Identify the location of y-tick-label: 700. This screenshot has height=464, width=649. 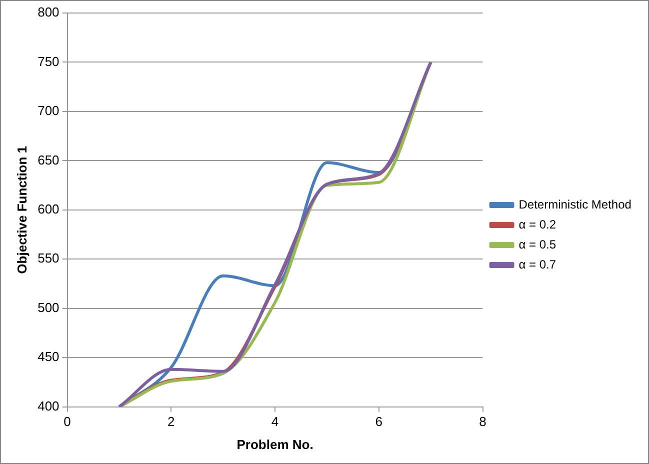
(49, 110).